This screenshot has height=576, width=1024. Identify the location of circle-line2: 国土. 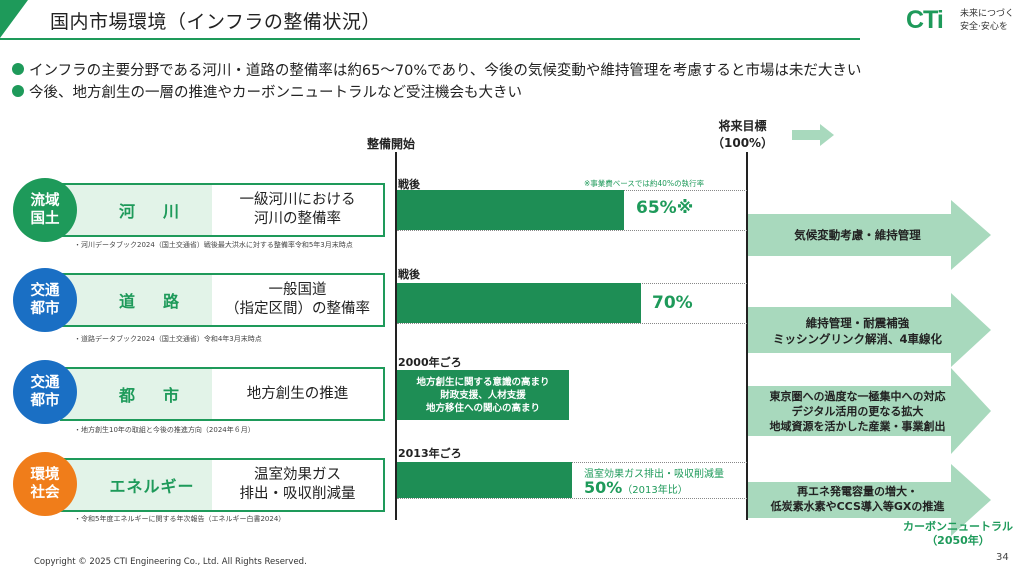
(45, 219).